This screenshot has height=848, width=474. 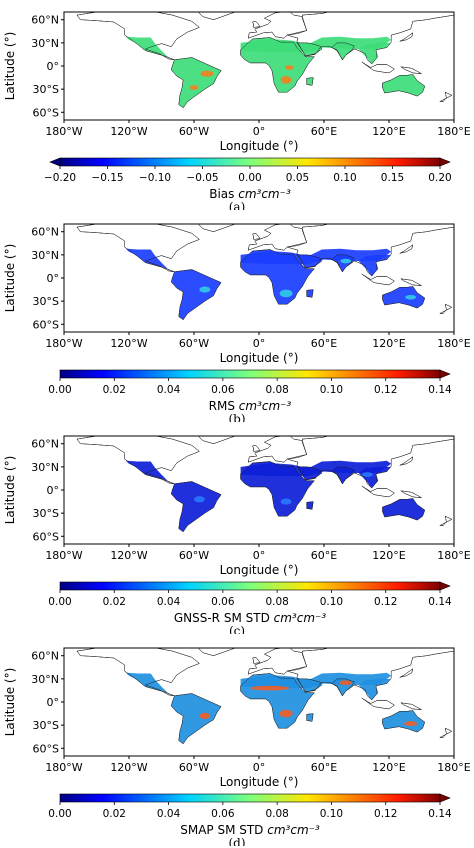 I want to click on colorbar-label-units: cm³cm⁻³, so click(x=293, y=830).